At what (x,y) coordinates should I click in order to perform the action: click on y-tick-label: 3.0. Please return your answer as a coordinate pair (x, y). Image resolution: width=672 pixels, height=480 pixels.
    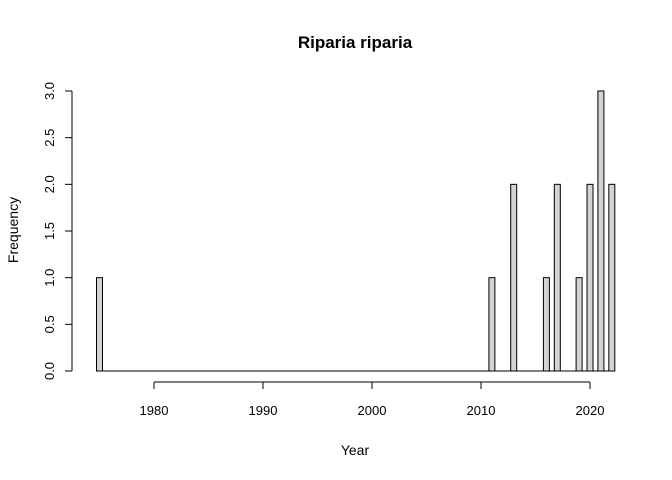
    Looking at the image, I should click on (49, 91).